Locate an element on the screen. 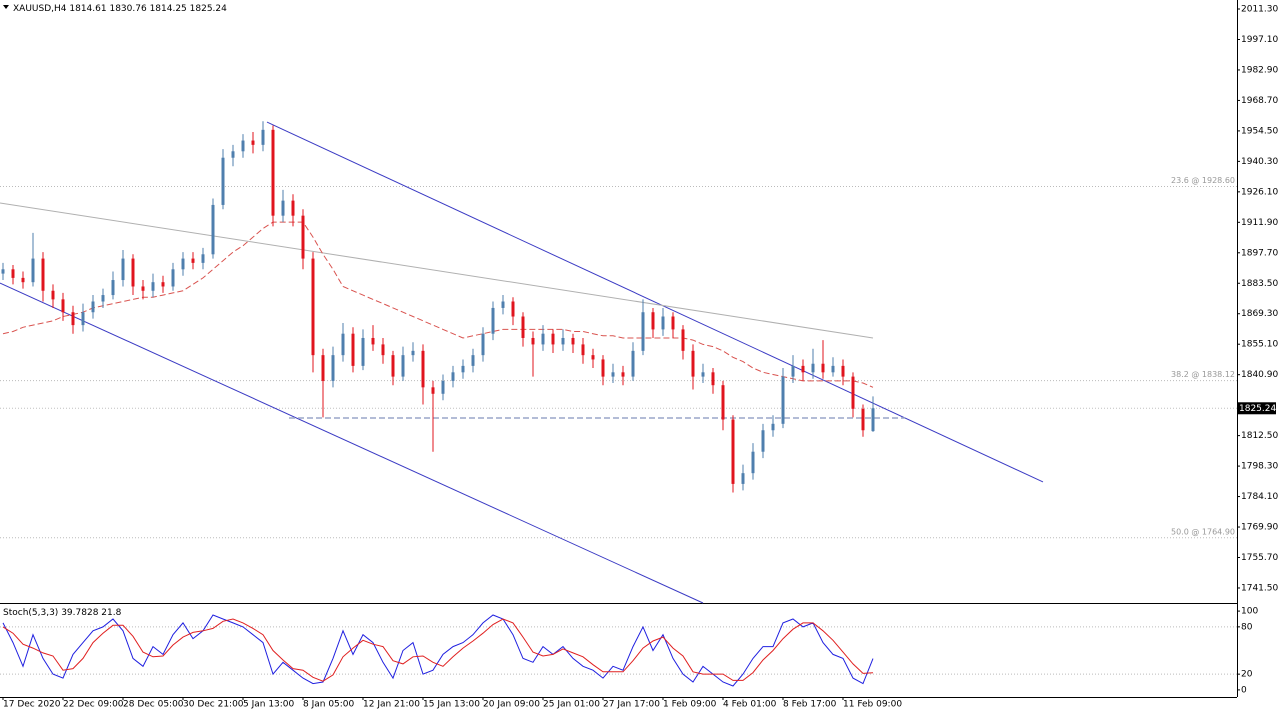 The height and width of the screenshot is (711, 1280). high-value: 1830.76 is located at coordinates (127, 9).